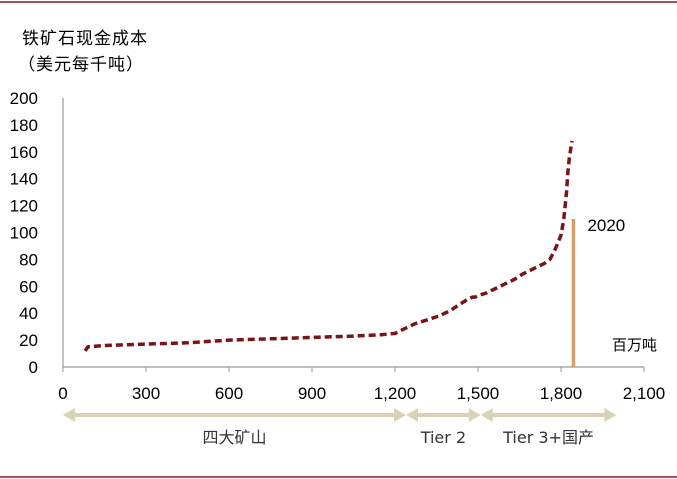  I want to click on y-axis: 0 20 40 60 80 100 120 140 160 180 200, so click(37, 233).